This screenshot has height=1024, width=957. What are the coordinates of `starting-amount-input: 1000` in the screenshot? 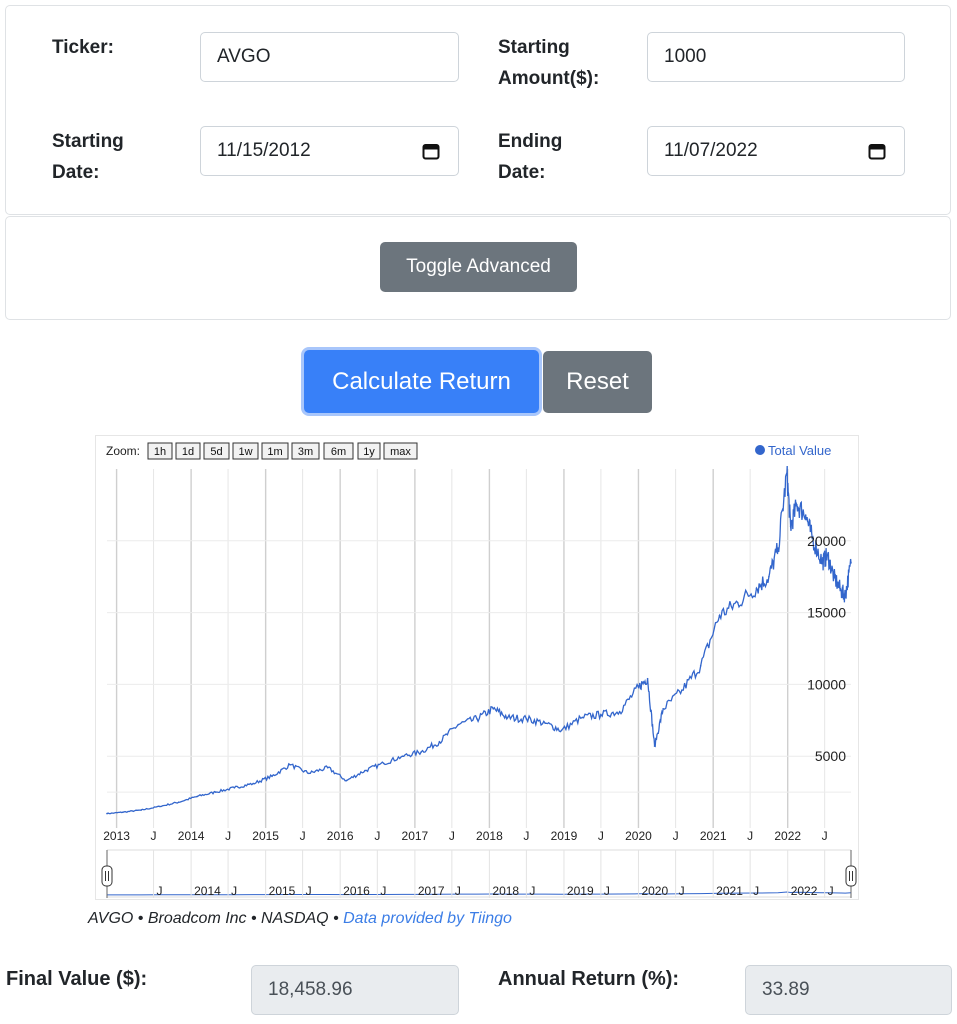 It's located at (776, 57).